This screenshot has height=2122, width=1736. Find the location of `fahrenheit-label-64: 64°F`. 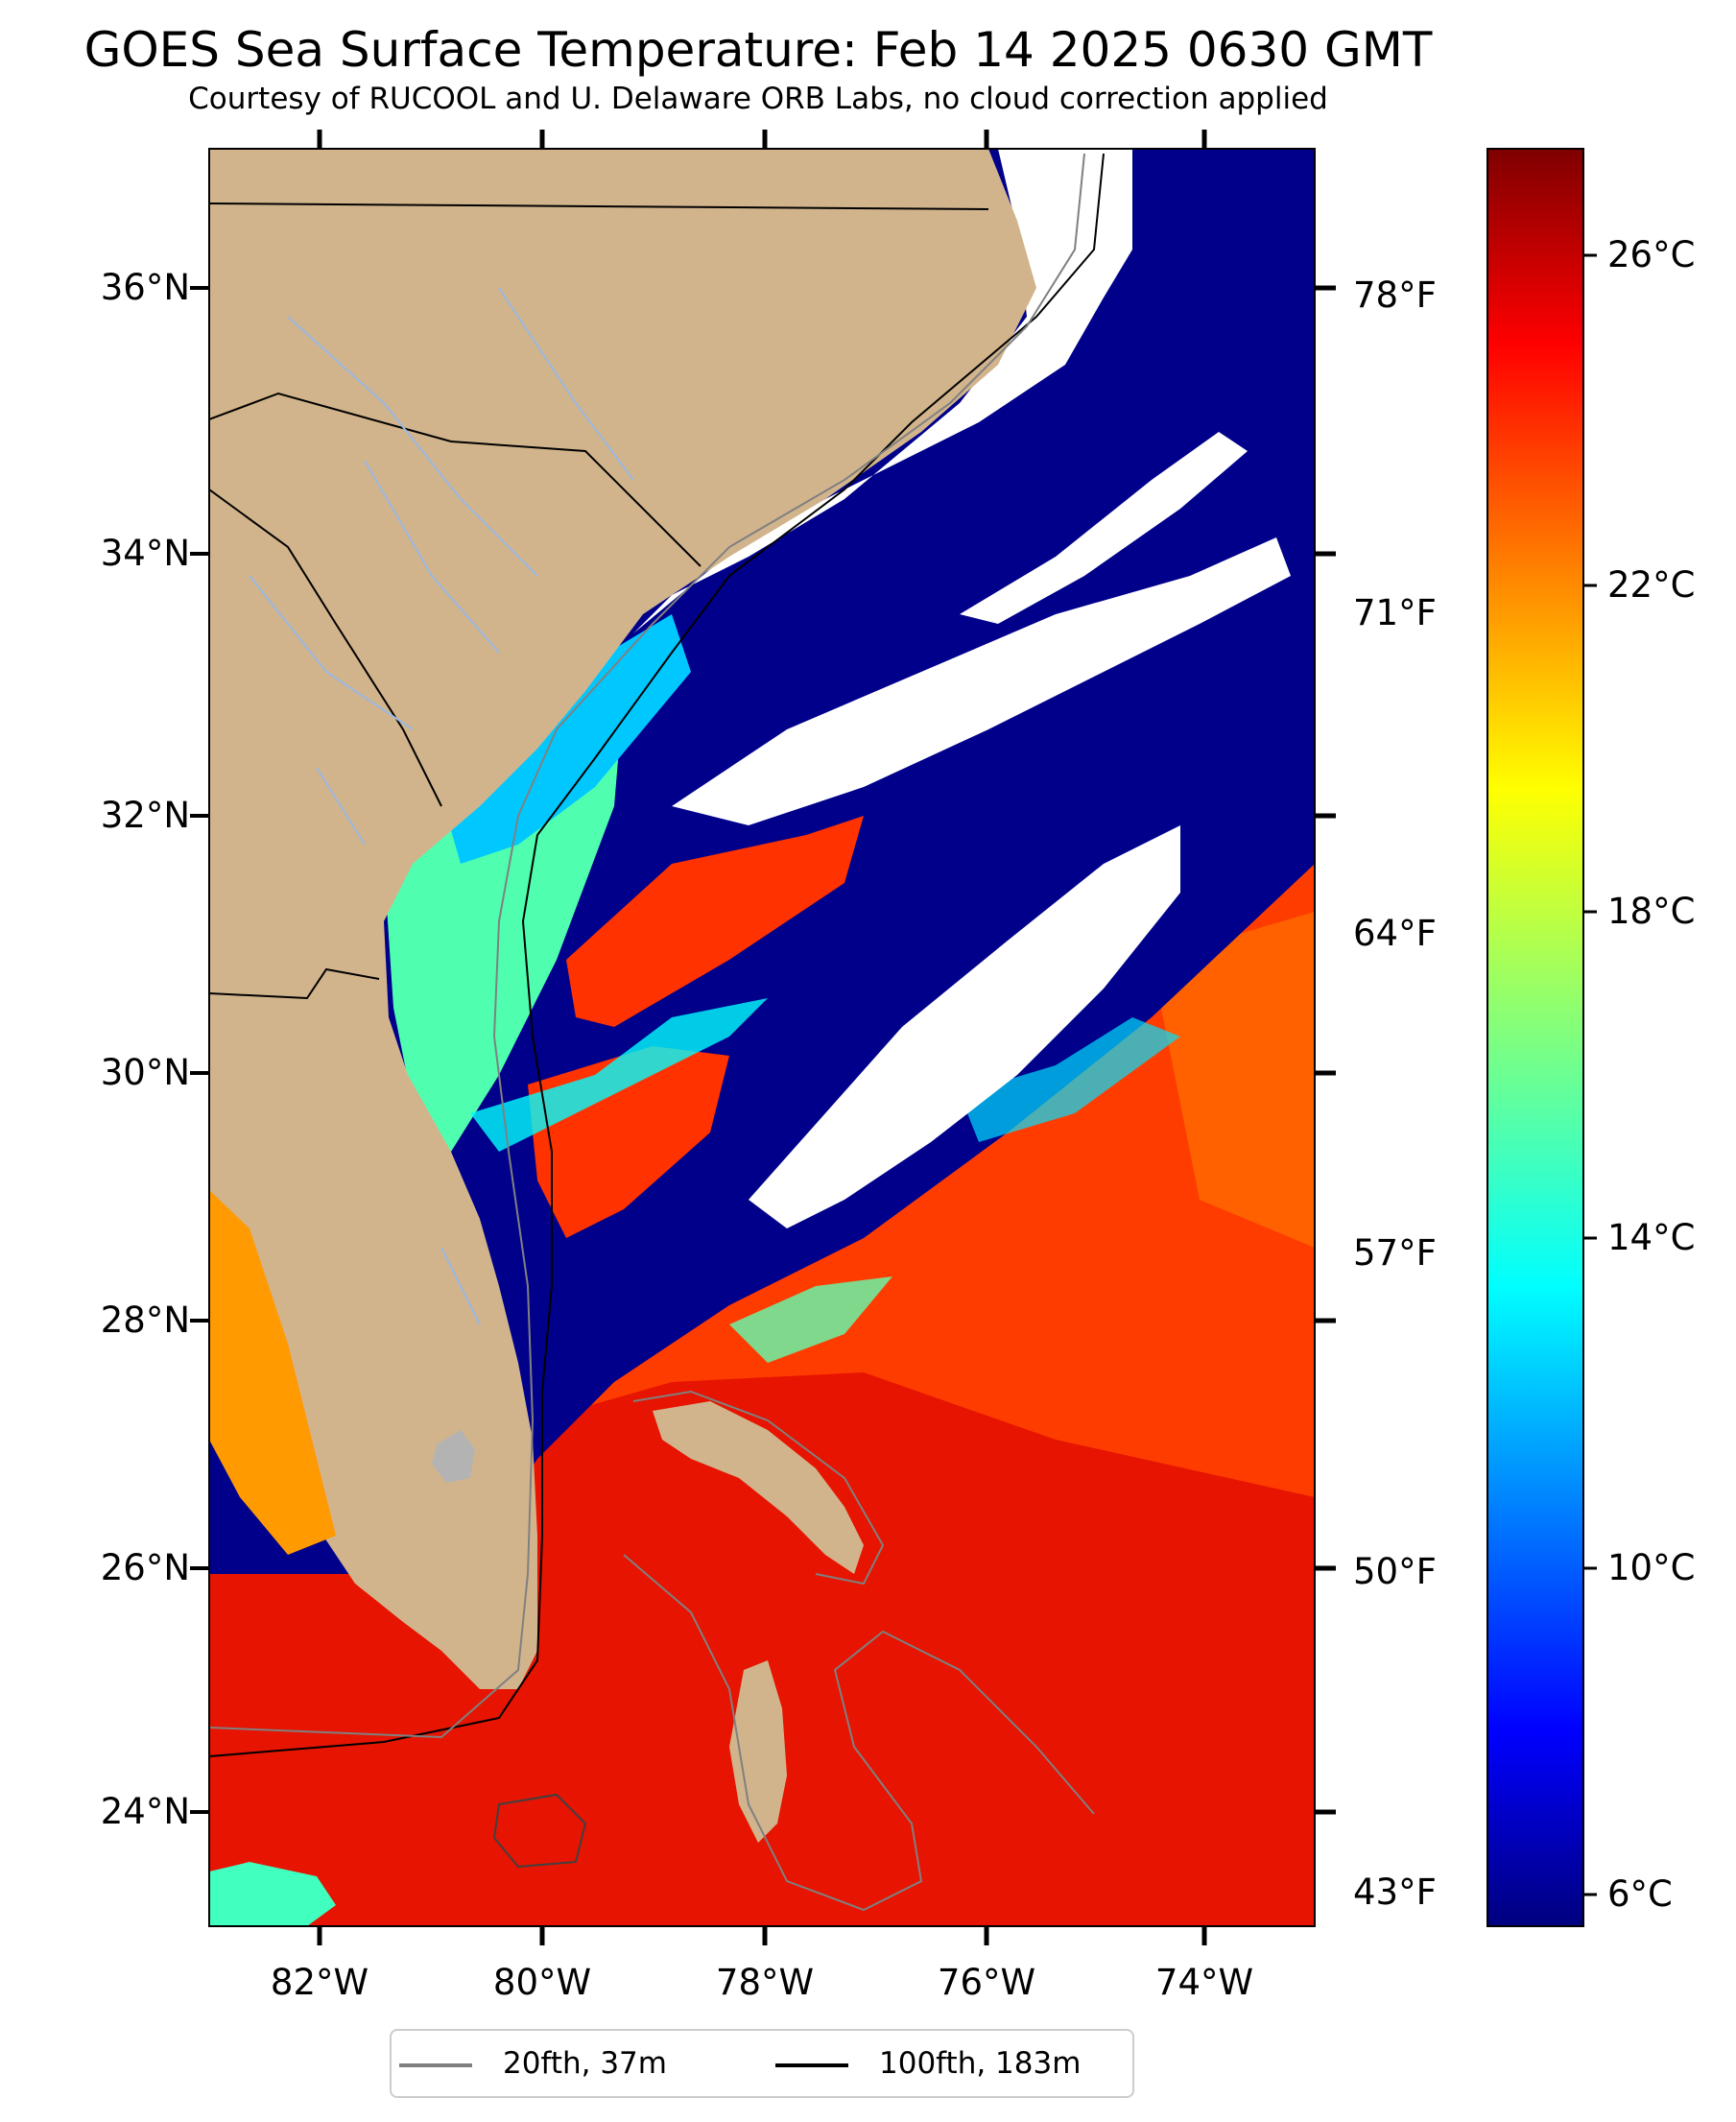

fahrenheit-label-64: 64°F is located at coordinates (1395, 933).